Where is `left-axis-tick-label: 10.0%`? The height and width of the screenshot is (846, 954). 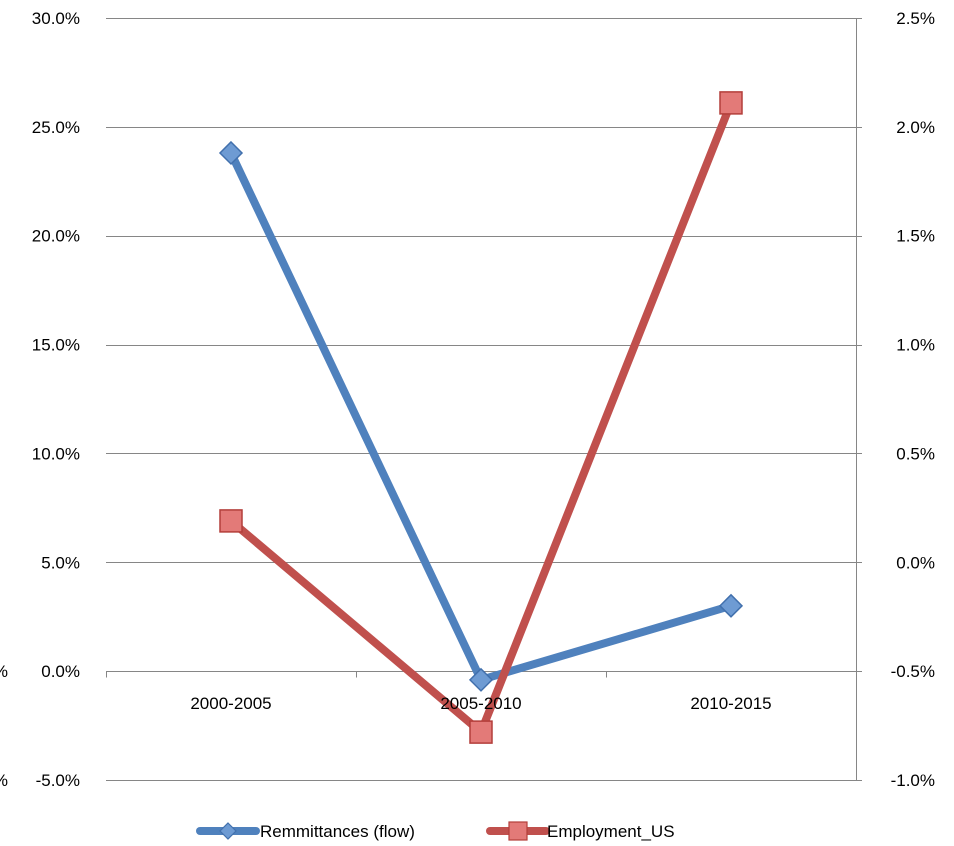
left-axis-tick-label: 10.0% is located at coordinates (56, 453).